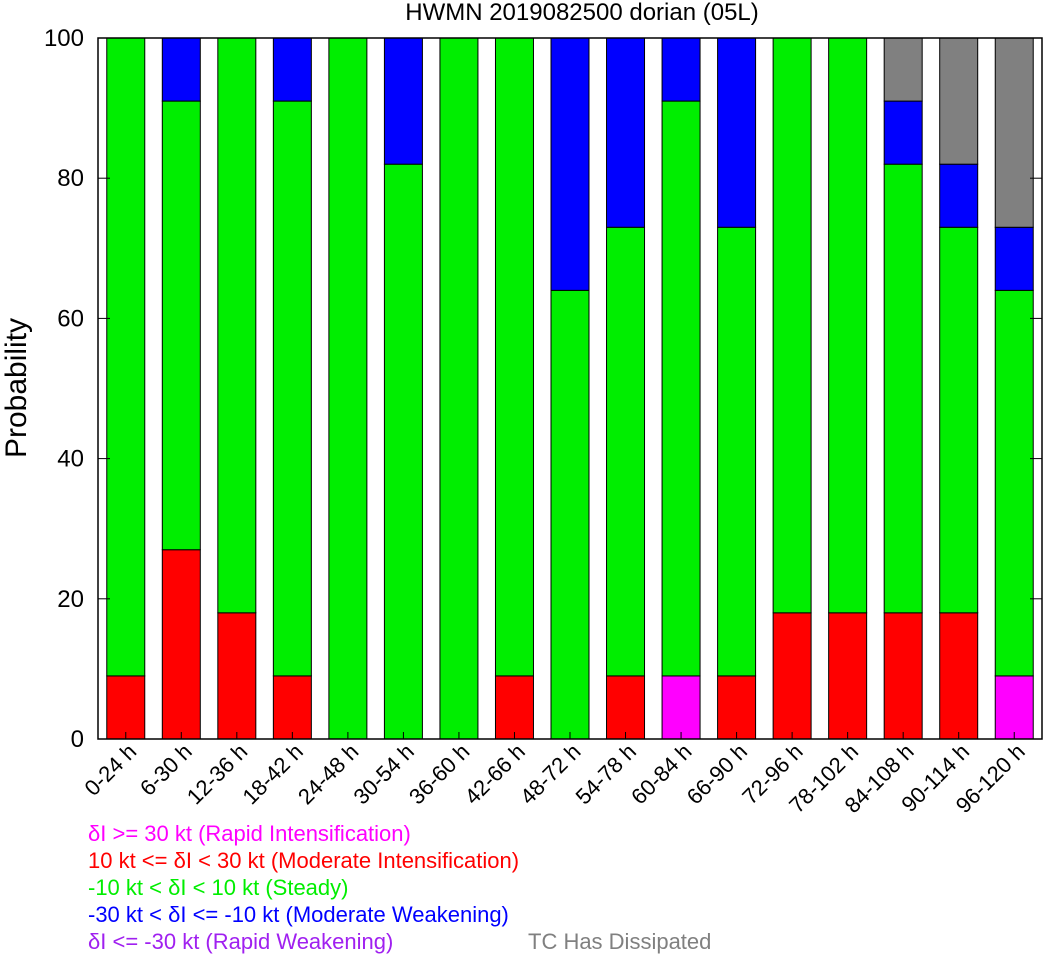 The height and width of the screenshot is (960, 1057). What do you see at coordinates (77, 739) in the screenshot?
I see `y-tick-label: 0` at bounding box center [77, 739].